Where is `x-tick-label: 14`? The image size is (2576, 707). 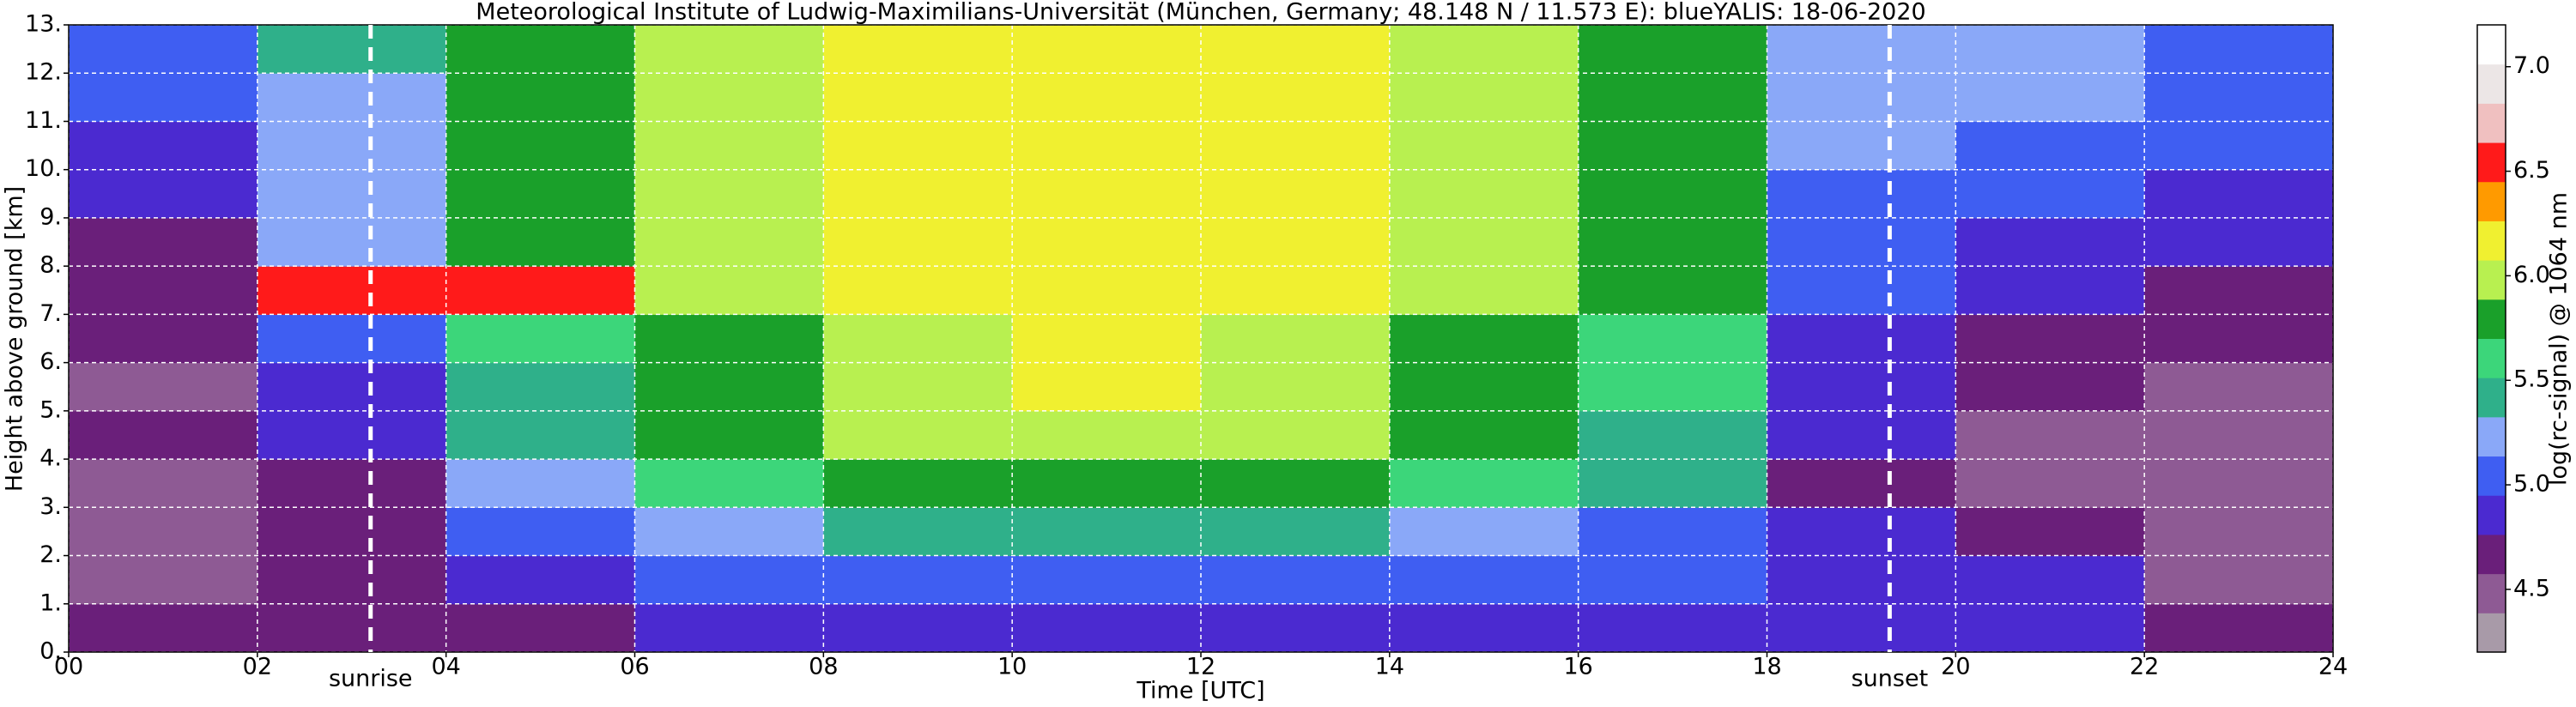
x-tick-label: 14 is located at coordinates (1389, 667).